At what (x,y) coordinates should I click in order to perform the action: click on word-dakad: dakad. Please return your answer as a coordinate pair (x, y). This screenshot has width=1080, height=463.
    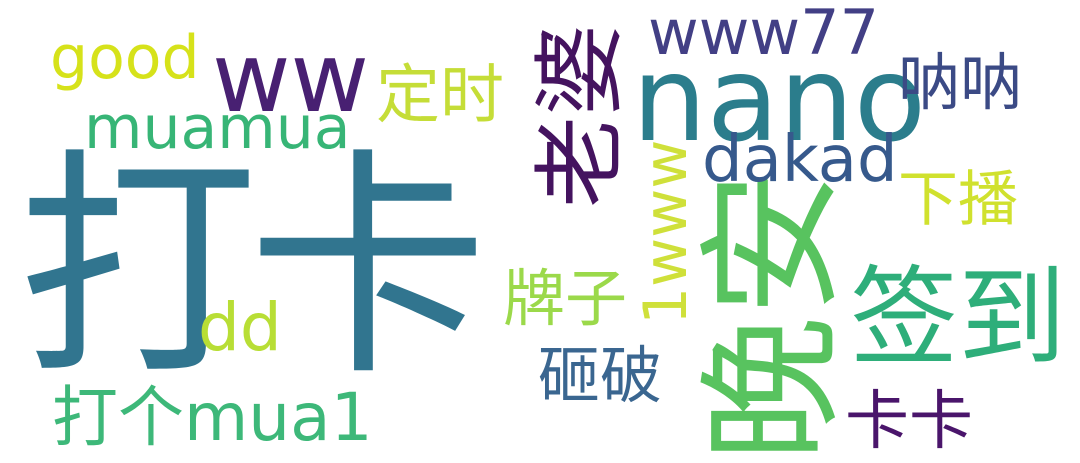
    Looking at the image, I should click on (800, 160).